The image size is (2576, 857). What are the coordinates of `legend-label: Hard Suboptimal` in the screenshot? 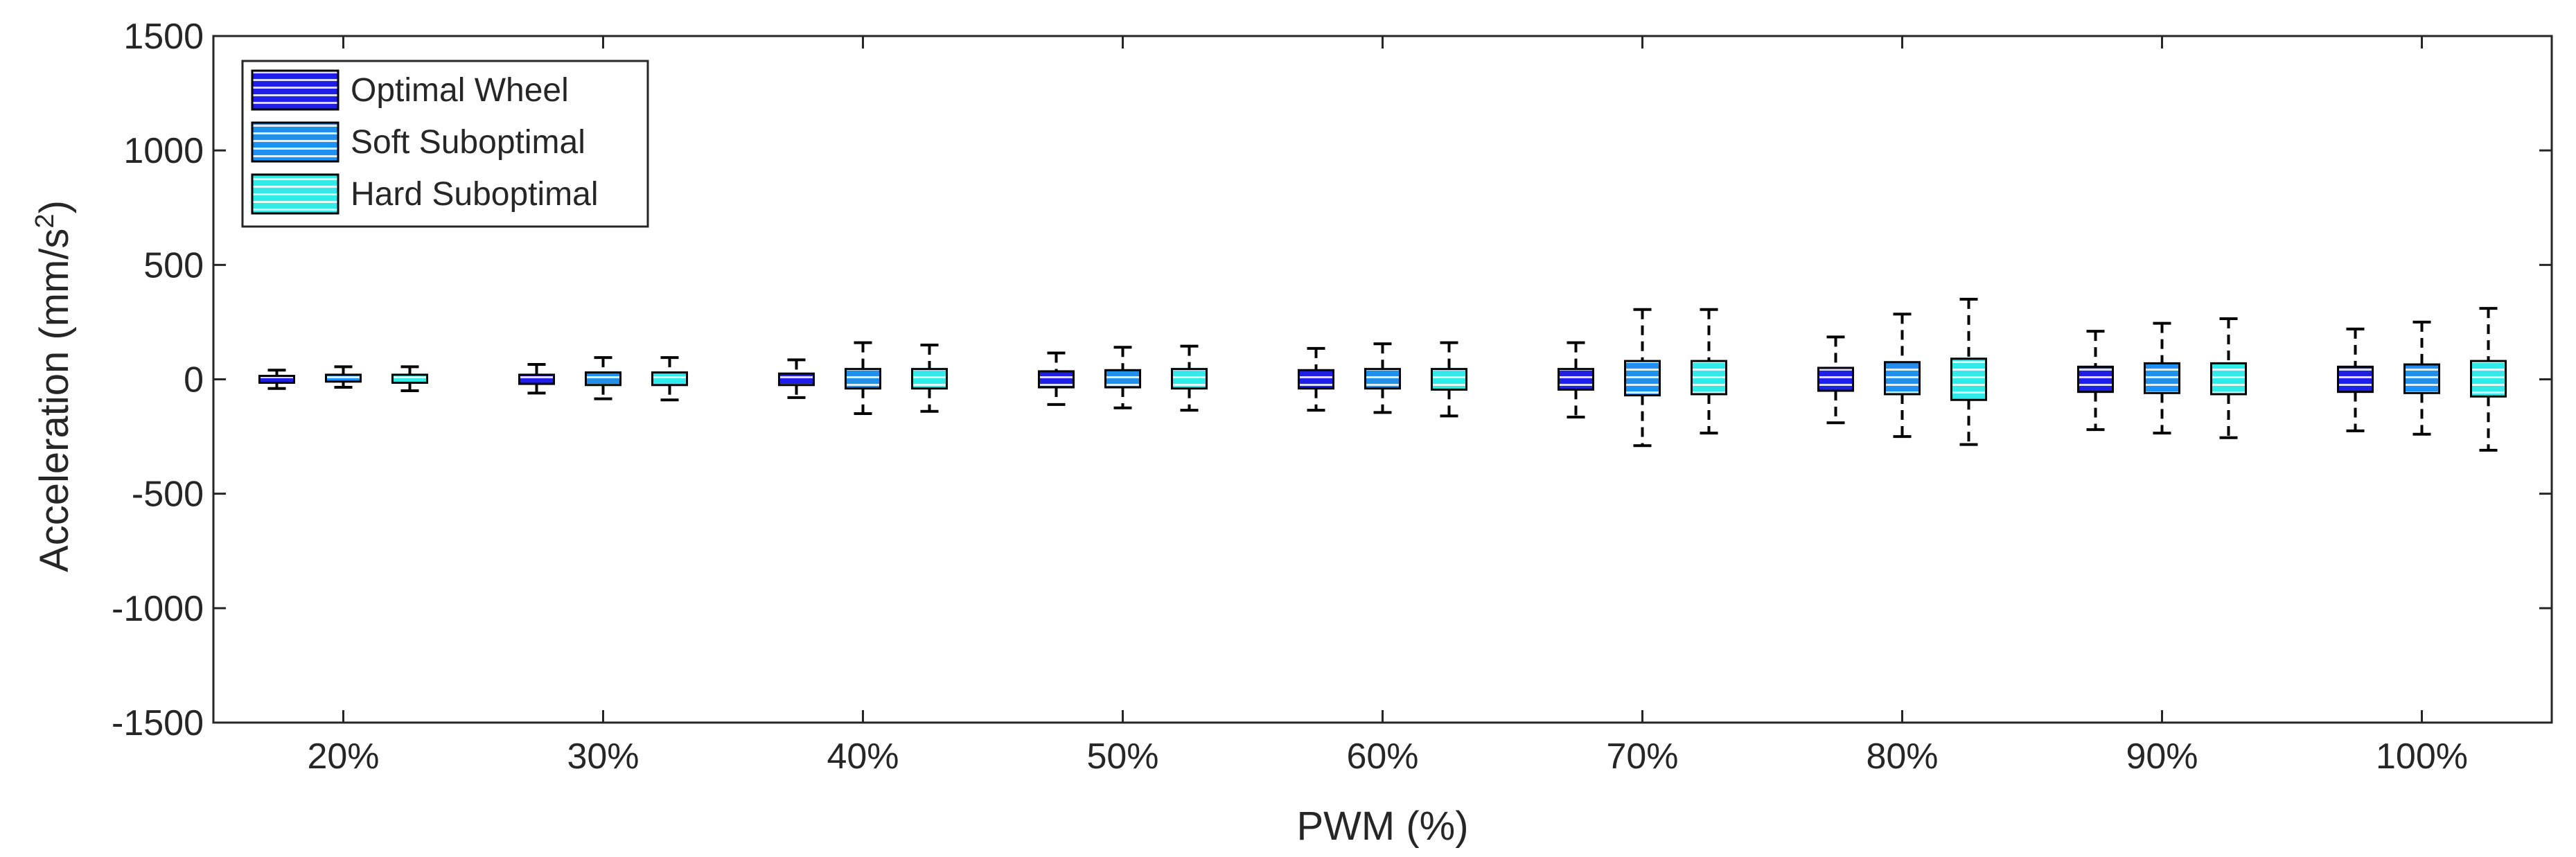 It's located at (475, 194).